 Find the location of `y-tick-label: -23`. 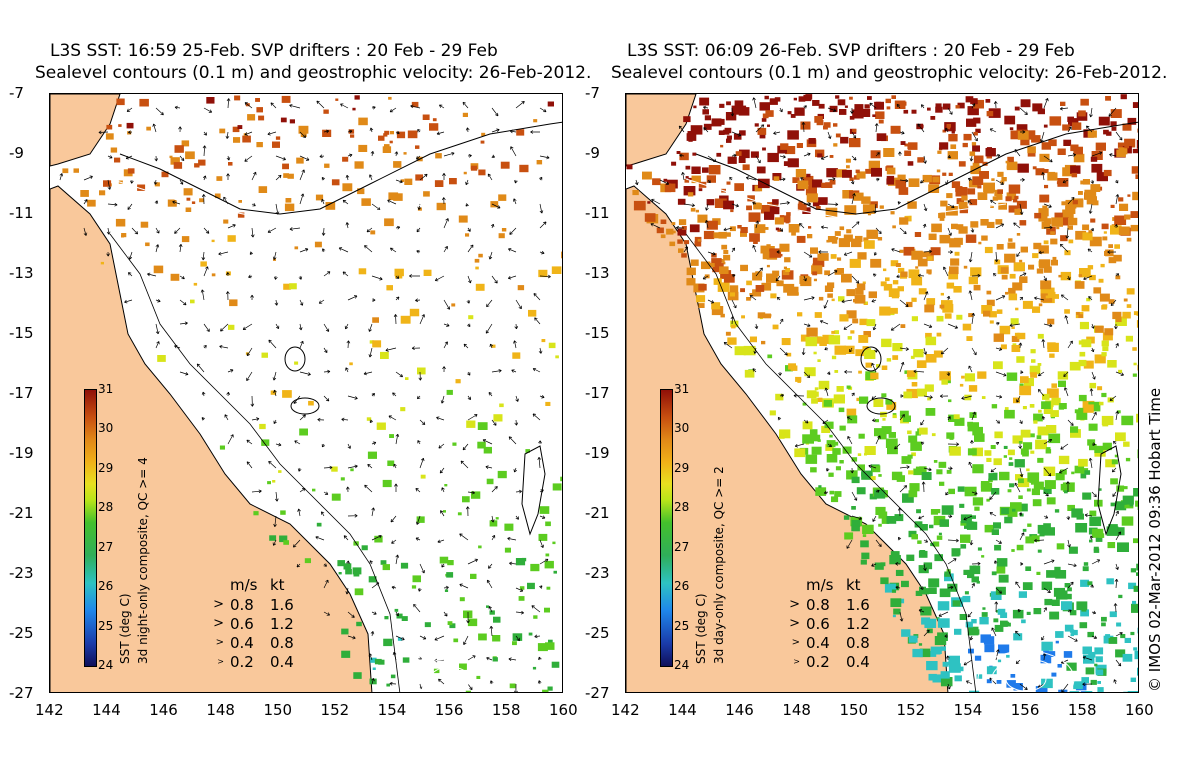

y-tick-label: -23 is located at coordinates (597, 573).